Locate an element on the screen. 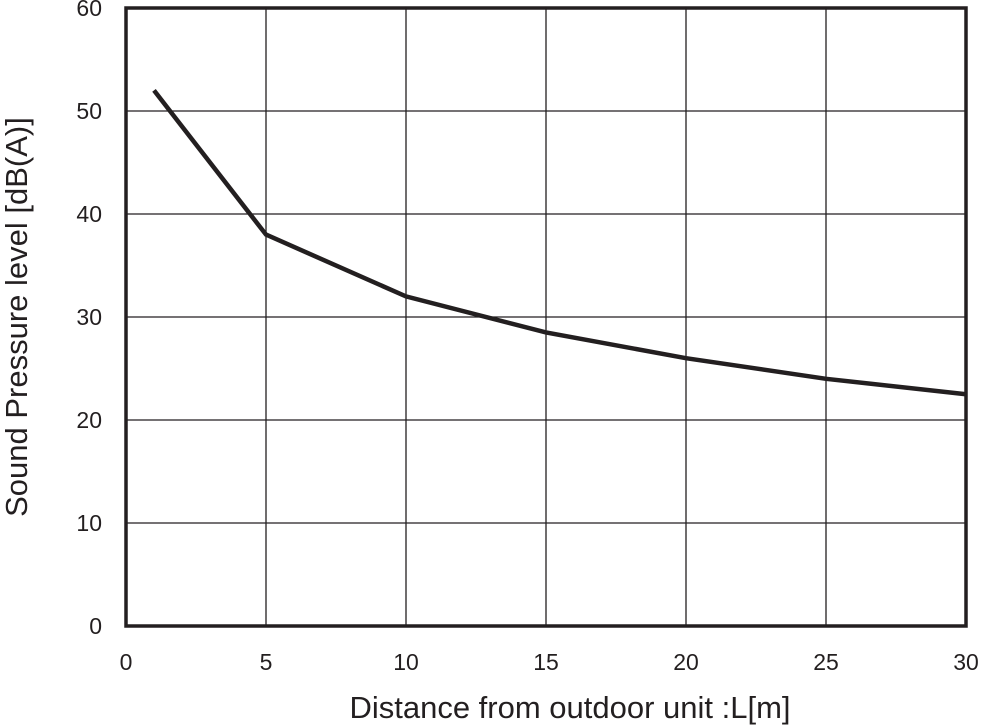 Image resolution: width=984 pixels, height=728 pixels. x-axis-label: Distance from outdoor unit :L[m] is located at coordinates (569, 707).